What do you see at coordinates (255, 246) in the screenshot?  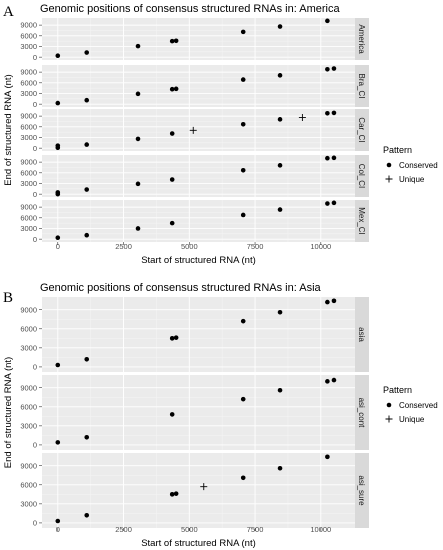 I see `x-tick-label: 7500` at bounding box center [255, 246].